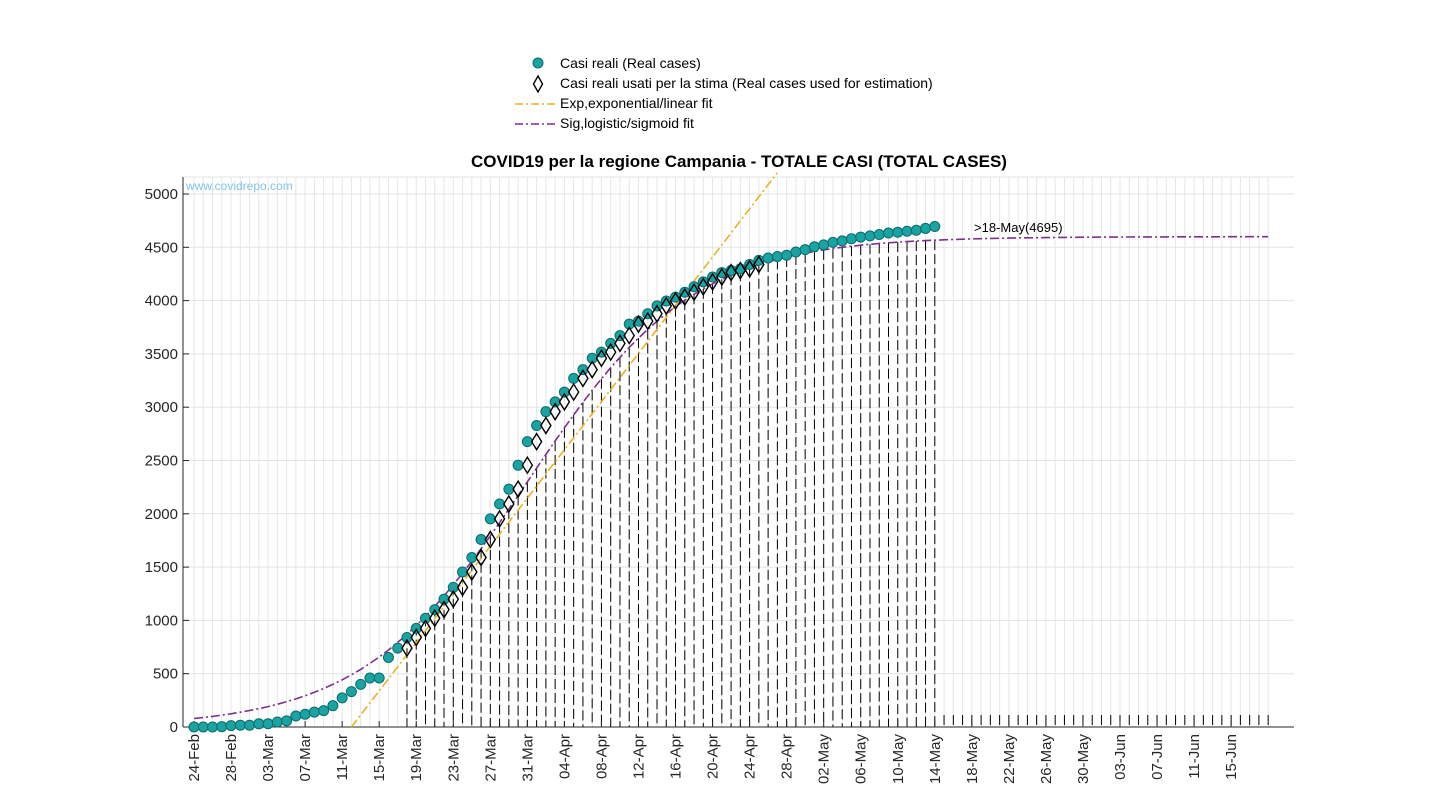 Image resolution: width=1430 pixels, height=800 pixels. What do you see at coordinates (161, 620) in the screenshot?
I see `y-tick-label: 1000` at bounding box center [161, 620].